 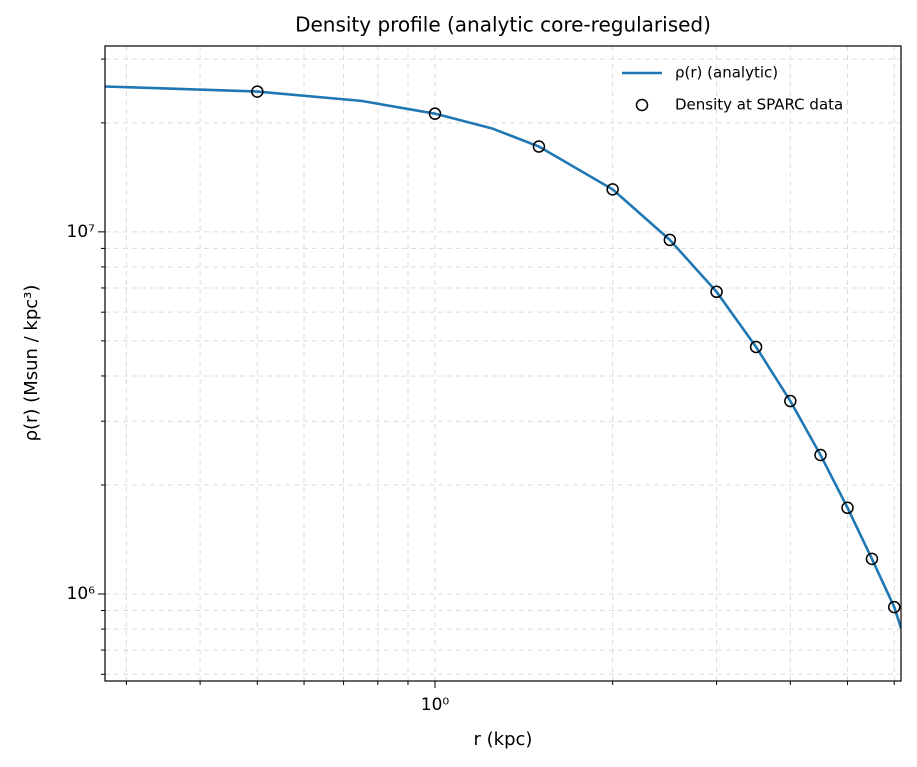 What do you see at coordinates (759, 105) in the screenshot?
I see `legend-label: Density at SPARC data` at bounding box center [759, 105].